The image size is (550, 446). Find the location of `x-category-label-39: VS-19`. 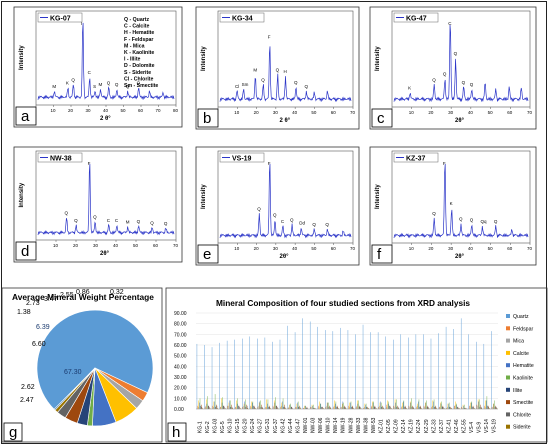

x-category-label-39: VS-19 is located at coordinates (495, 426).